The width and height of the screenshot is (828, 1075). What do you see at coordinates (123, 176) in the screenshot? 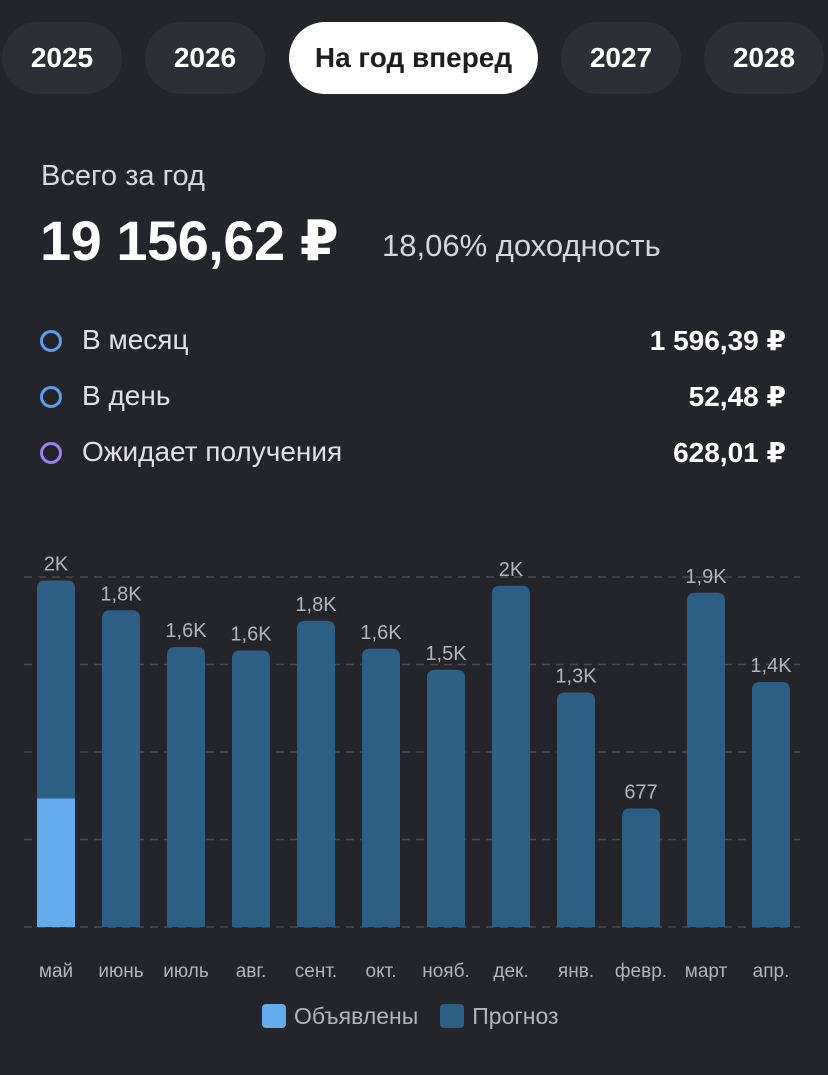
I see `total-label: Всего за год` at bounding box center [123, 176].